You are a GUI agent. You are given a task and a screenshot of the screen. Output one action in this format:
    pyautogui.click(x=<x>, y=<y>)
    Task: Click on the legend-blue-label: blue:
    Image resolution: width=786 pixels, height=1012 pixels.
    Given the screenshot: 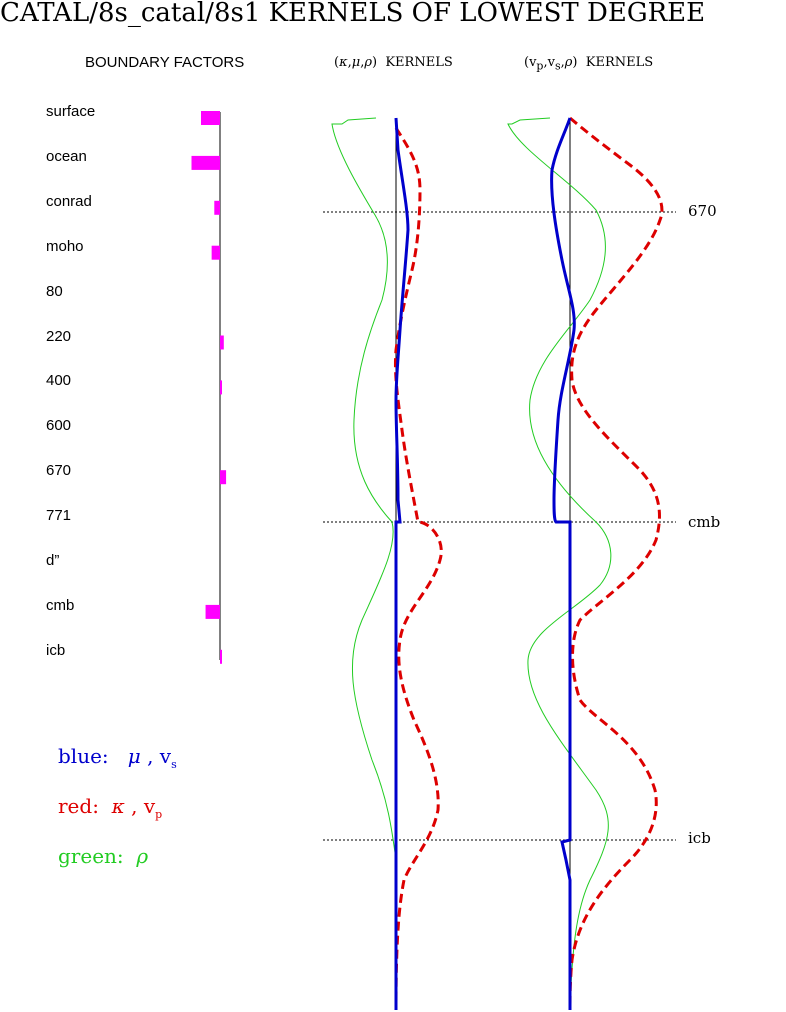 What is the action you would take?
    pyautogui.click(x=83, y=756)
    